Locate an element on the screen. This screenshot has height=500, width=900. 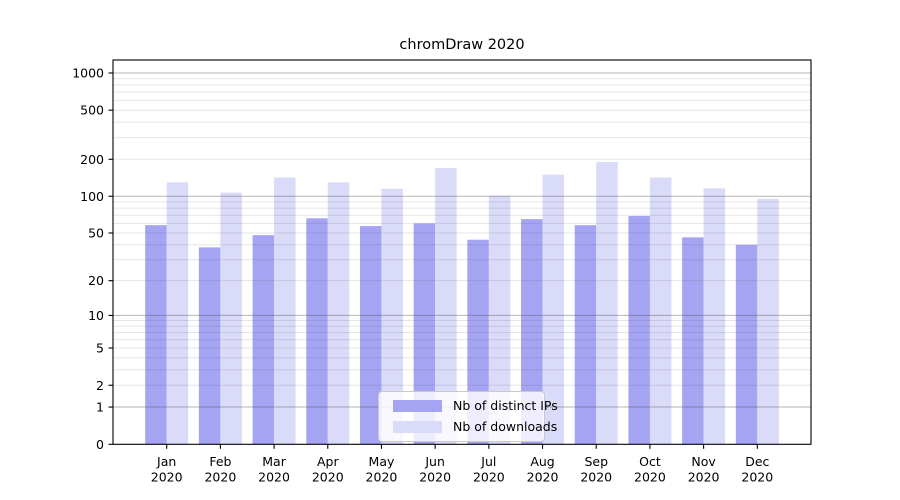
bar-distinct-ips-feb is located at coordinates (209, 346).